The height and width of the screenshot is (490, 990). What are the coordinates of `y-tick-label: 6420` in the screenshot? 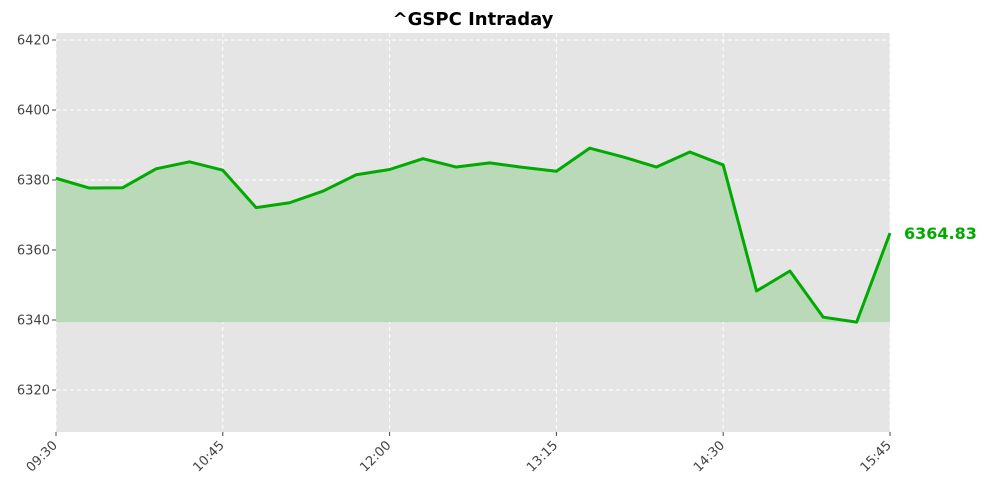 It's located at (33, 41).